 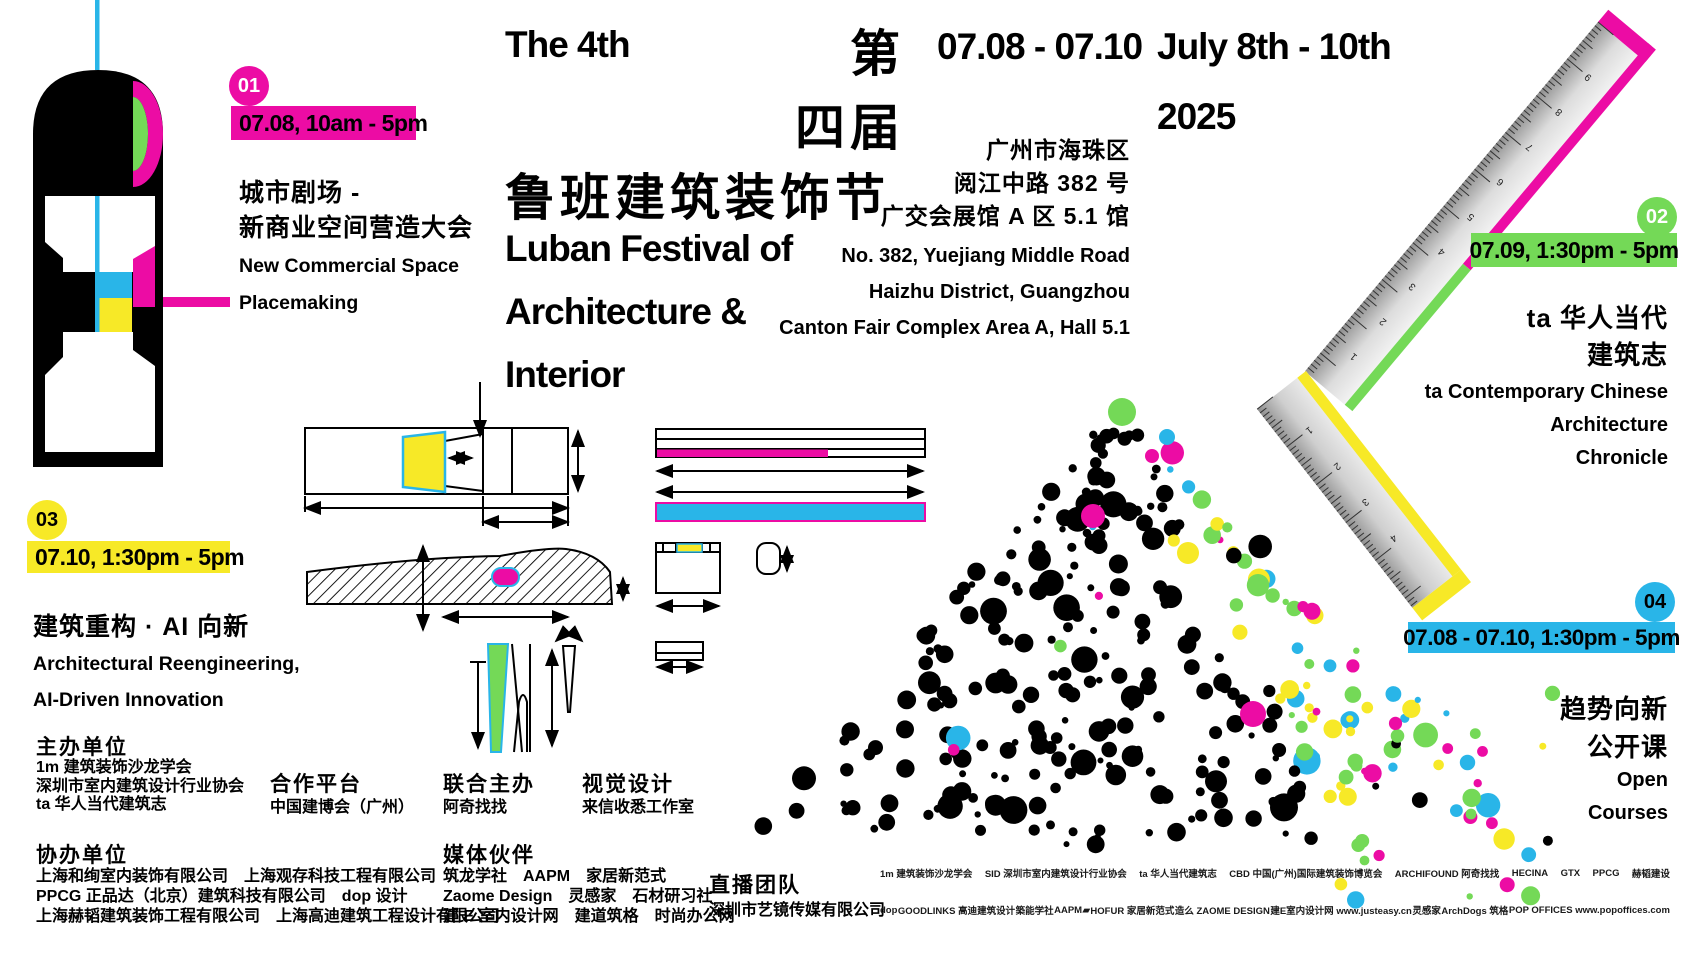 What do you see at coordinates (628, 784) in the screenshot?
I see `visual-label: 视觉设计` at bounding box center [628, 784].